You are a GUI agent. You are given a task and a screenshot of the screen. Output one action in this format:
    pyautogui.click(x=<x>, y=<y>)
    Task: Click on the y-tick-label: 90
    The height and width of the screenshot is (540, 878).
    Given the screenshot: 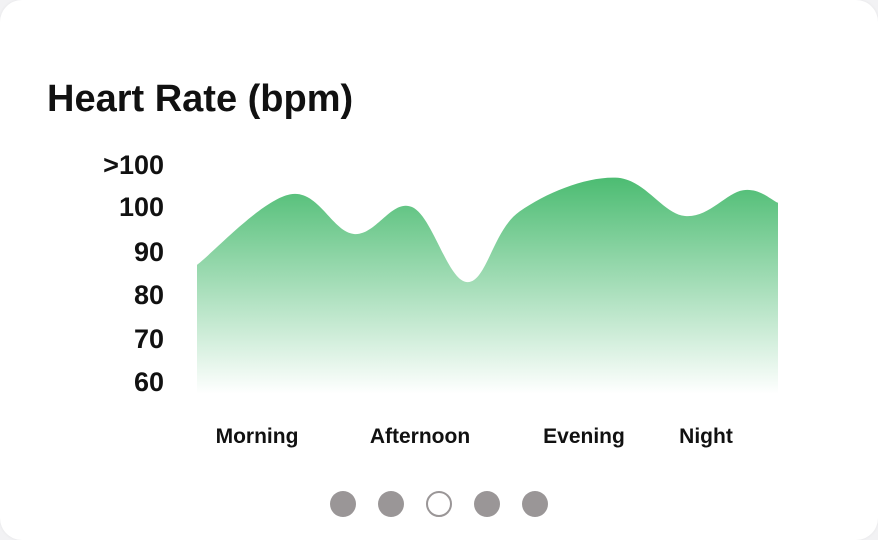 What is the action you would take?
    pyautogui.click(x=149, y=252)
    